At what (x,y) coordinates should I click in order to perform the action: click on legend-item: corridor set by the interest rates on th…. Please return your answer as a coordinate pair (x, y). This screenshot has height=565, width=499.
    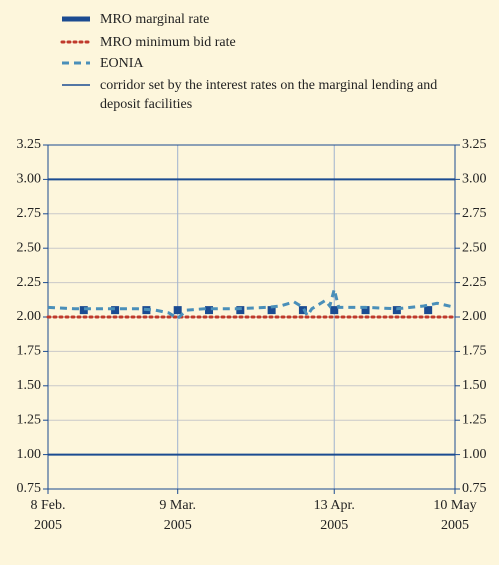
    Looking at the image, I should click on (260, 95).